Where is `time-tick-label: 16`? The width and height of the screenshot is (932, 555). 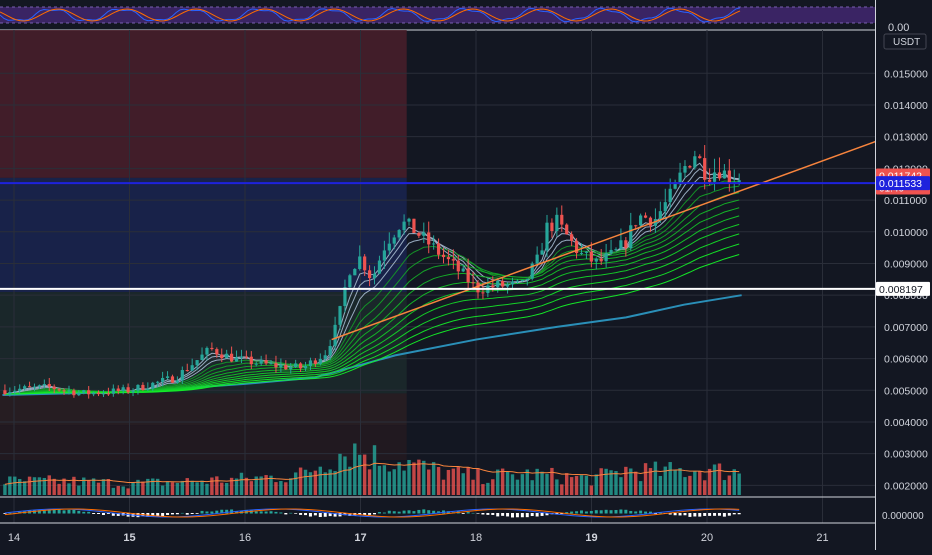
time-tick-label: 16 is located at coordinates (245, 538).